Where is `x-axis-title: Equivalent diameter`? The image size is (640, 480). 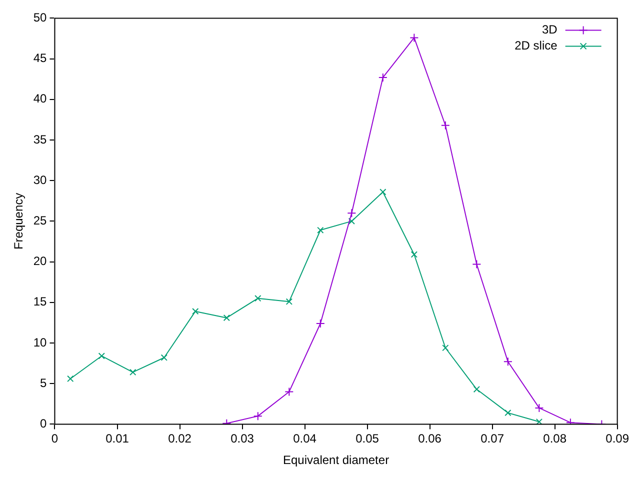
x-axis-title: Equivalent diameter is located at coordinates (336, 460).